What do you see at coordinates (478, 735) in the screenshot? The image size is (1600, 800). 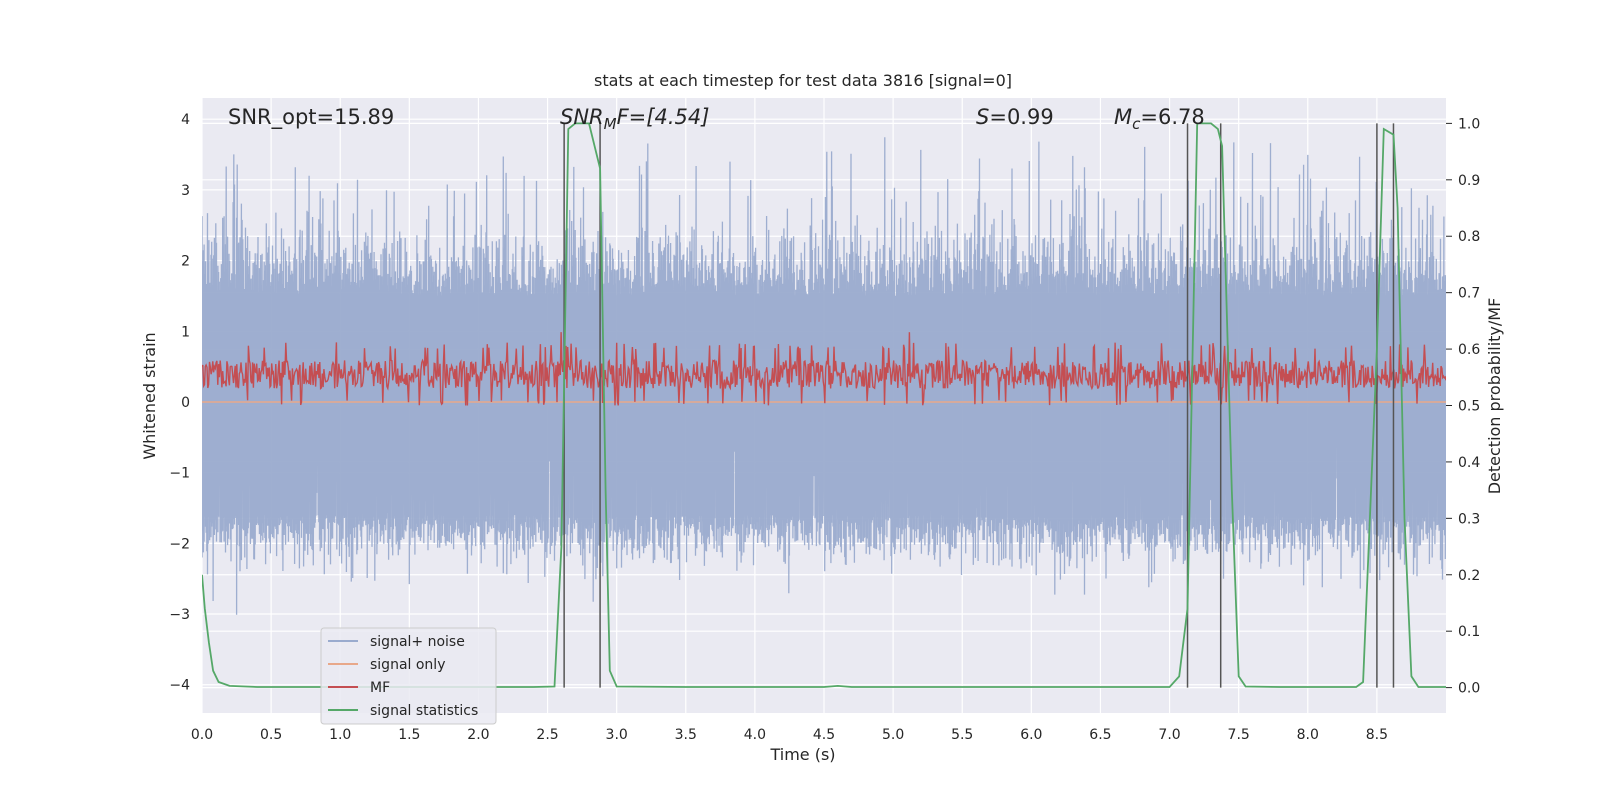 I see `x-tick-label: 2.0` at bounding box center [478, 735].